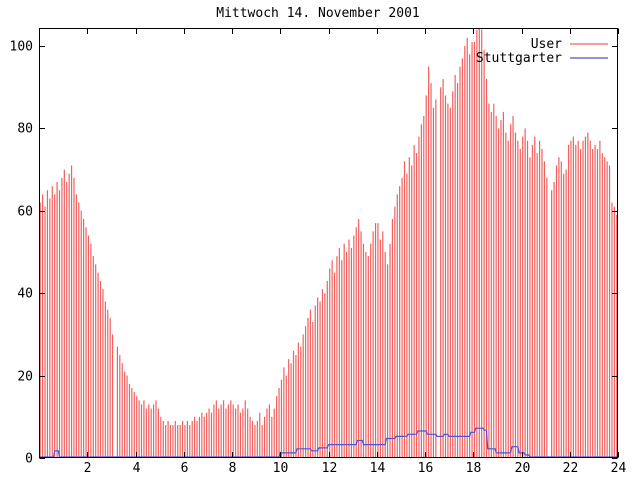 This screenshot has height=480, width=640. What do you see at coordinates (571, 468) in the screenshot?
I see `x-tick-label: 22` at bounding box center [571, 468].